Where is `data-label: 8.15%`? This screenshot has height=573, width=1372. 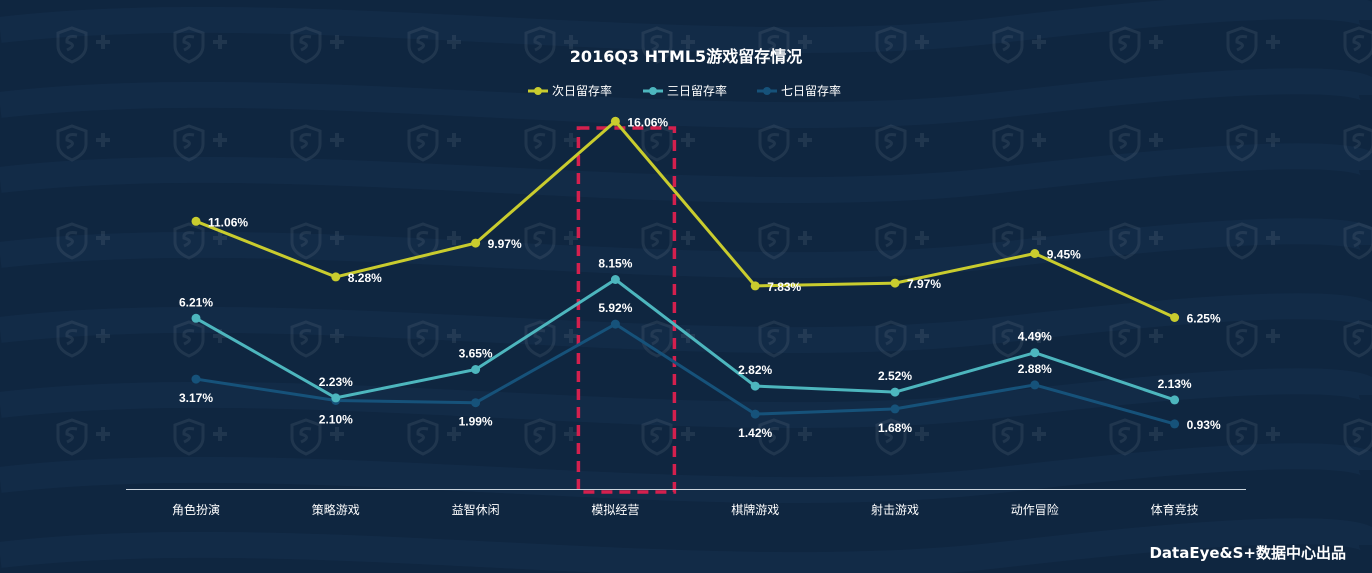 data-label: 8.15% is located at coordinates (615, 264).